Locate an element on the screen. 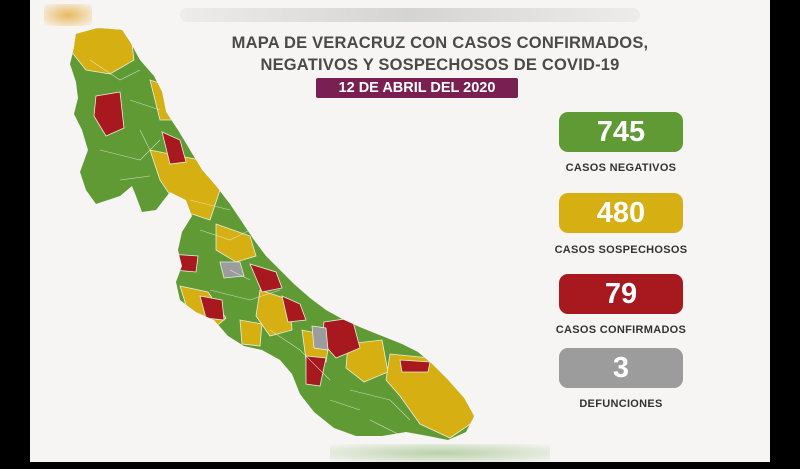 Image resolution: width=800 pixels, height=469 pixels. map-title-line1: MAPA DE VERACRUZ CON CASOS CONFIRMADOS, is located at coordinates (440, 43).